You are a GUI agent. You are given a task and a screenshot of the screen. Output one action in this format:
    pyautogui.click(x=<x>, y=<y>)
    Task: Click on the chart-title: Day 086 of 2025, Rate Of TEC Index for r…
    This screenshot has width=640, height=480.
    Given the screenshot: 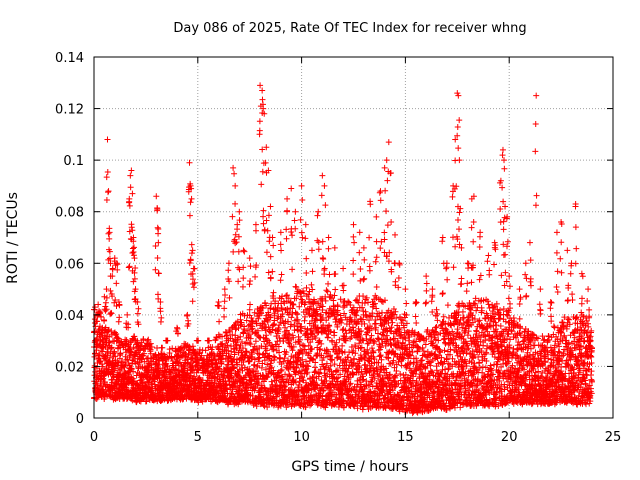 What is the action you would take?
    pyautogui.click(x=349, y=28)
    